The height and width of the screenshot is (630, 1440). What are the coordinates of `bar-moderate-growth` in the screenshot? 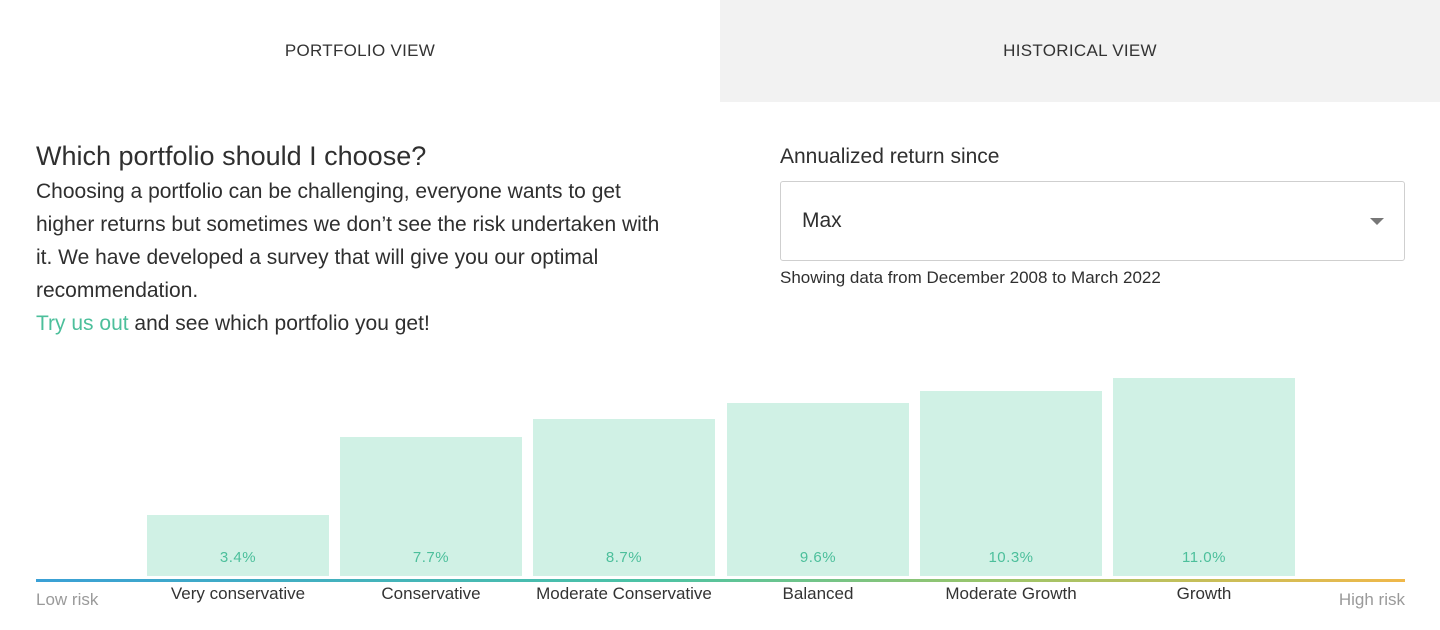 It's located at (1011, 483).